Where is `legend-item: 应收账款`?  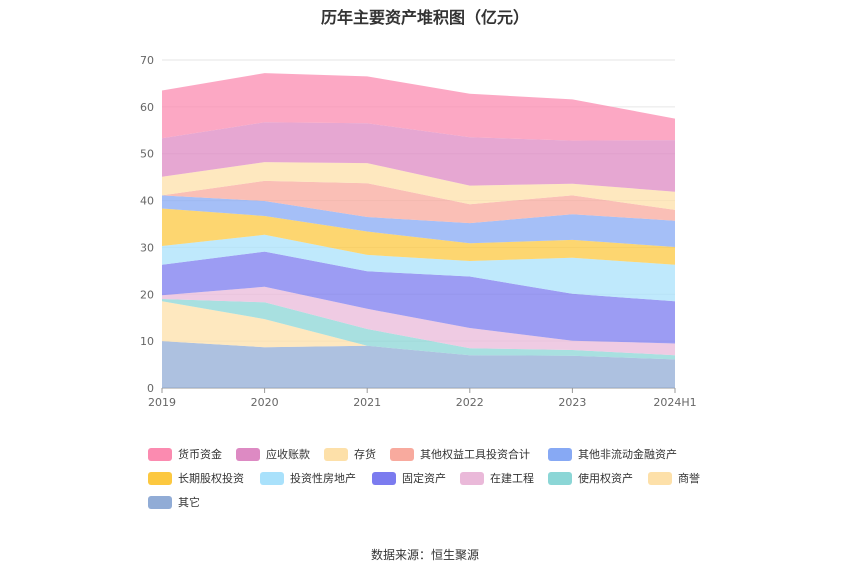 legend-item: 应收账款 is located at coordinates (273, 454).